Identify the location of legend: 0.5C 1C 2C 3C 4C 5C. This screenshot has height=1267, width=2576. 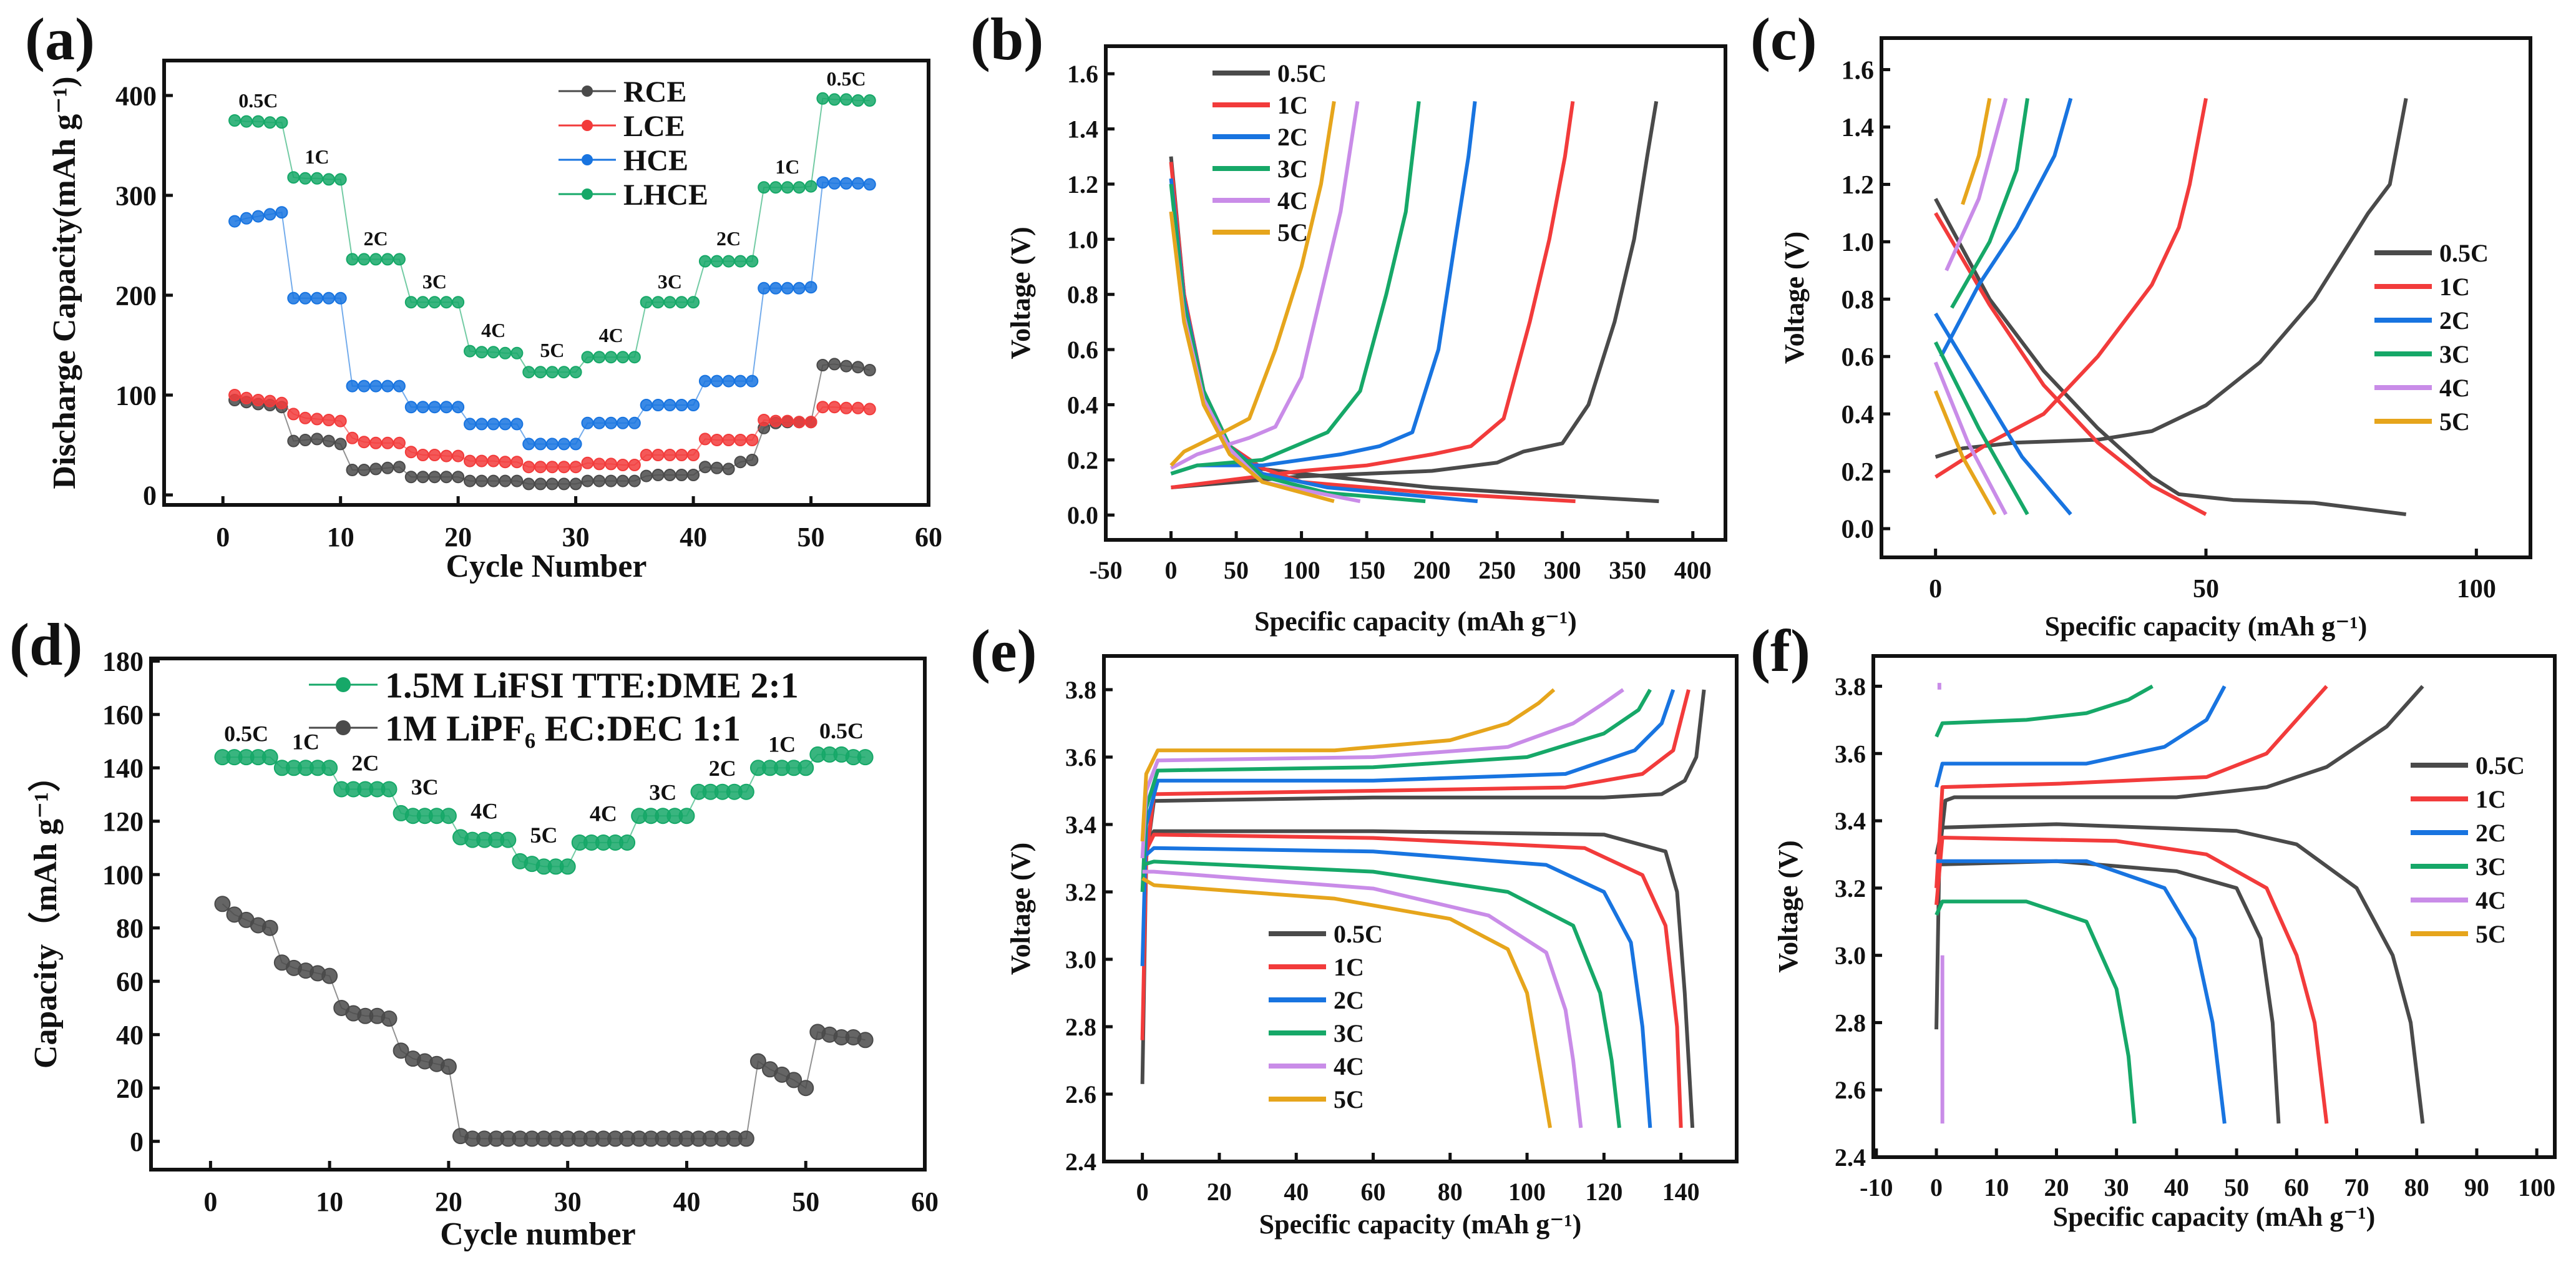
(1326, 1016).